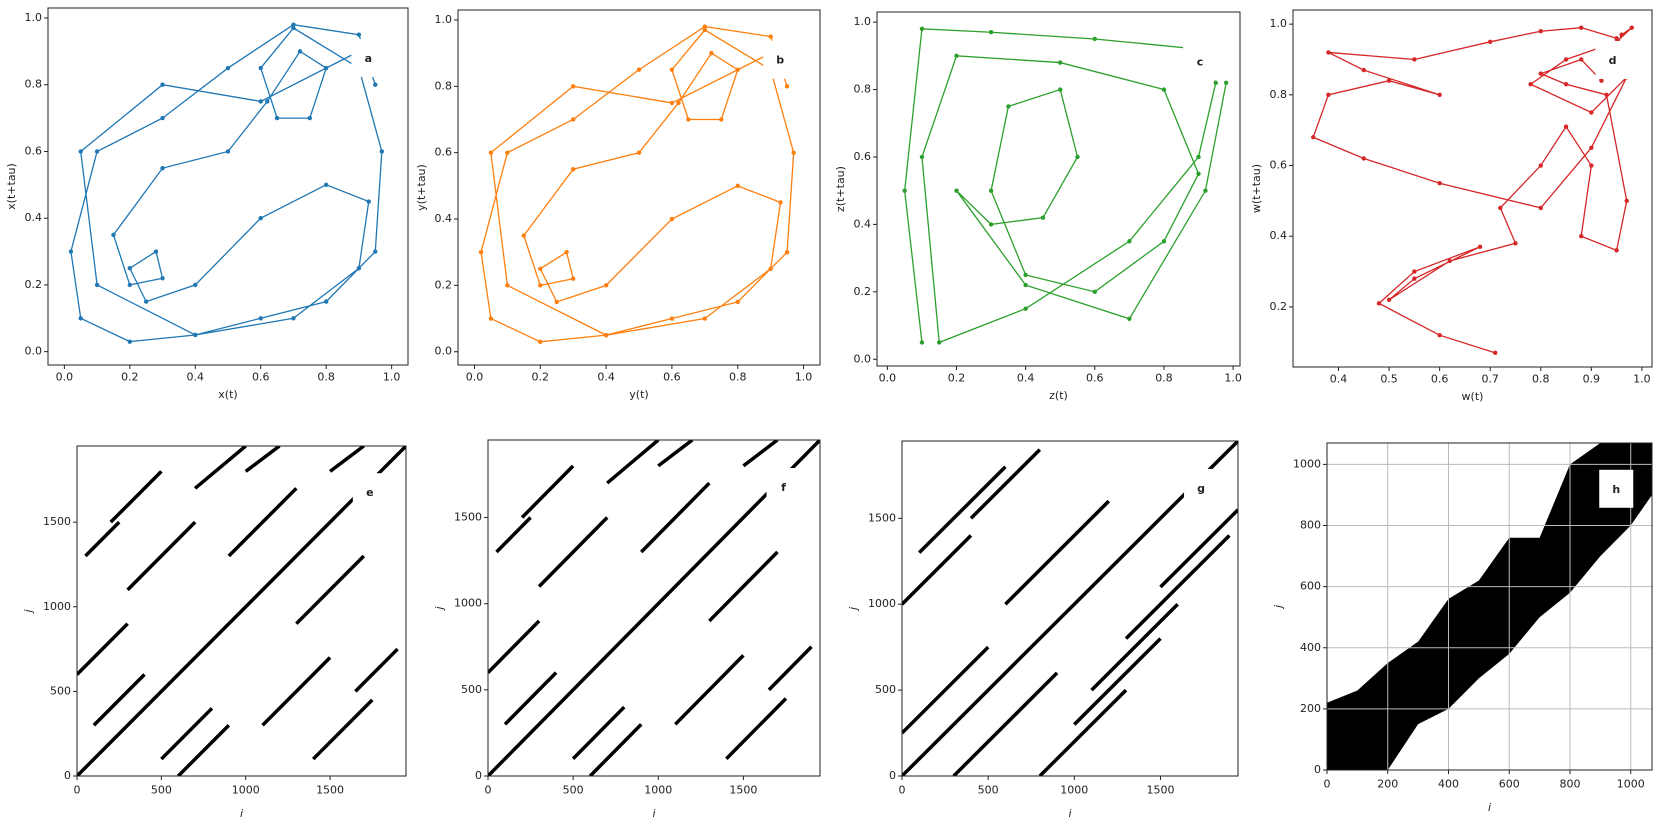 This screenshot has width=1660, height=830. What do you see at coordinates (1613, 60) in the screenshot?
I see `panel-label: d` at bounding box center [1613, 60].